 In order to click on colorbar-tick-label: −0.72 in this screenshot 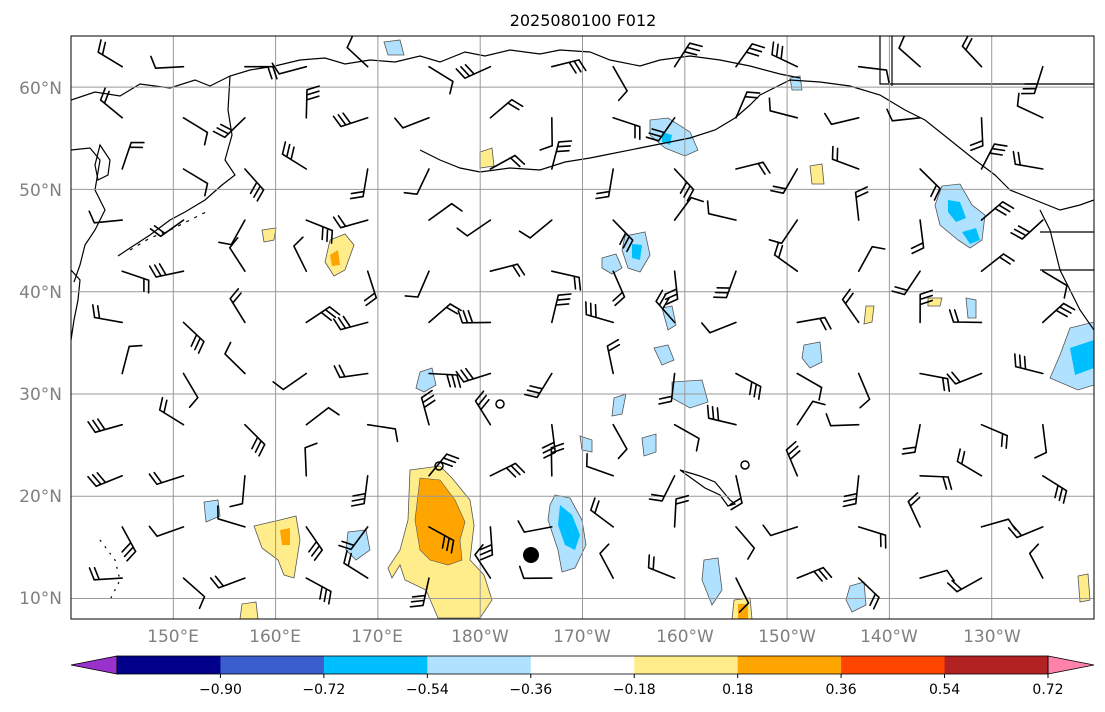, I will do `click(323, 690)`.